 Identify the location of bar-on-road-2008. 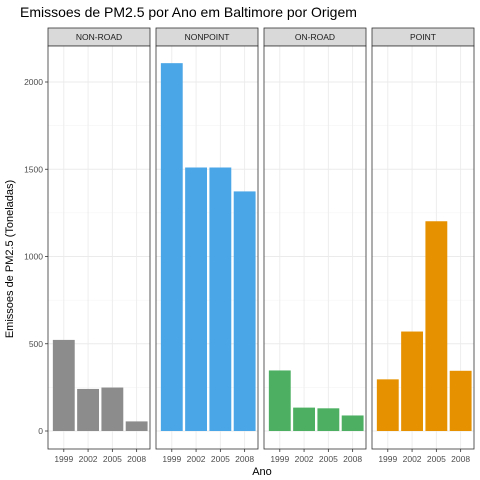
(352, 423).